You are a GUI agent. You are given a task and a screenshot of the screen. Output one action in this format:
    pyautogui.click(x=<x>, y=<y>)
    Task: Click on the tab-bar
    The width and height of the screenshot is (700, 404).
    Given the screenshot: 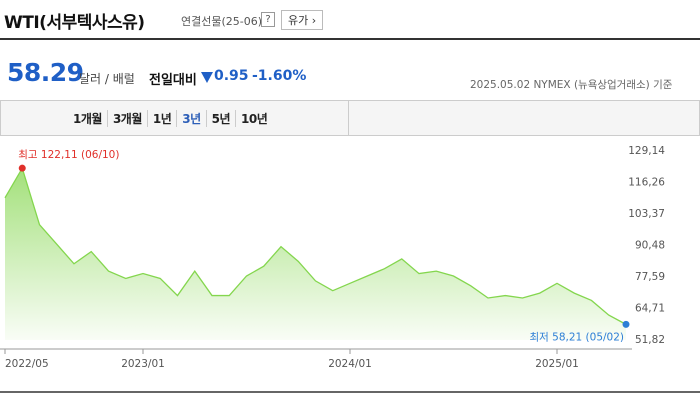 What is the action you would take?
    pyautogui.click(x=350, y=118)
    